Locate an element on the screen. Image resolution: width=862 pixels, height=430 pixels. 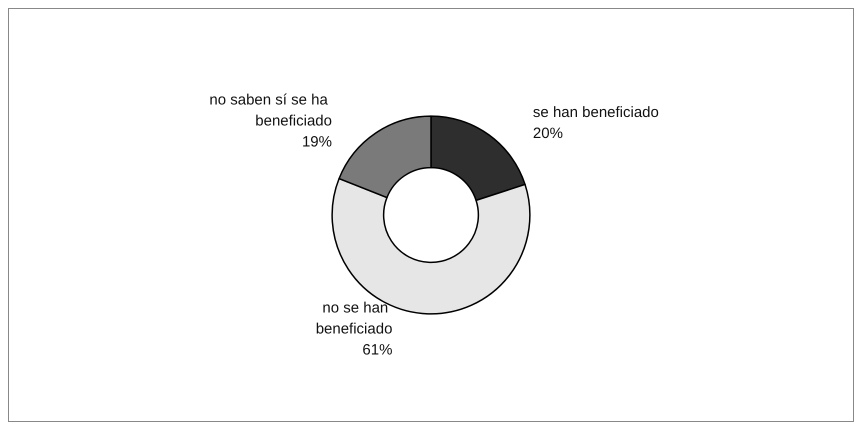
data-label: 20% is located at coordinates (547, 133).